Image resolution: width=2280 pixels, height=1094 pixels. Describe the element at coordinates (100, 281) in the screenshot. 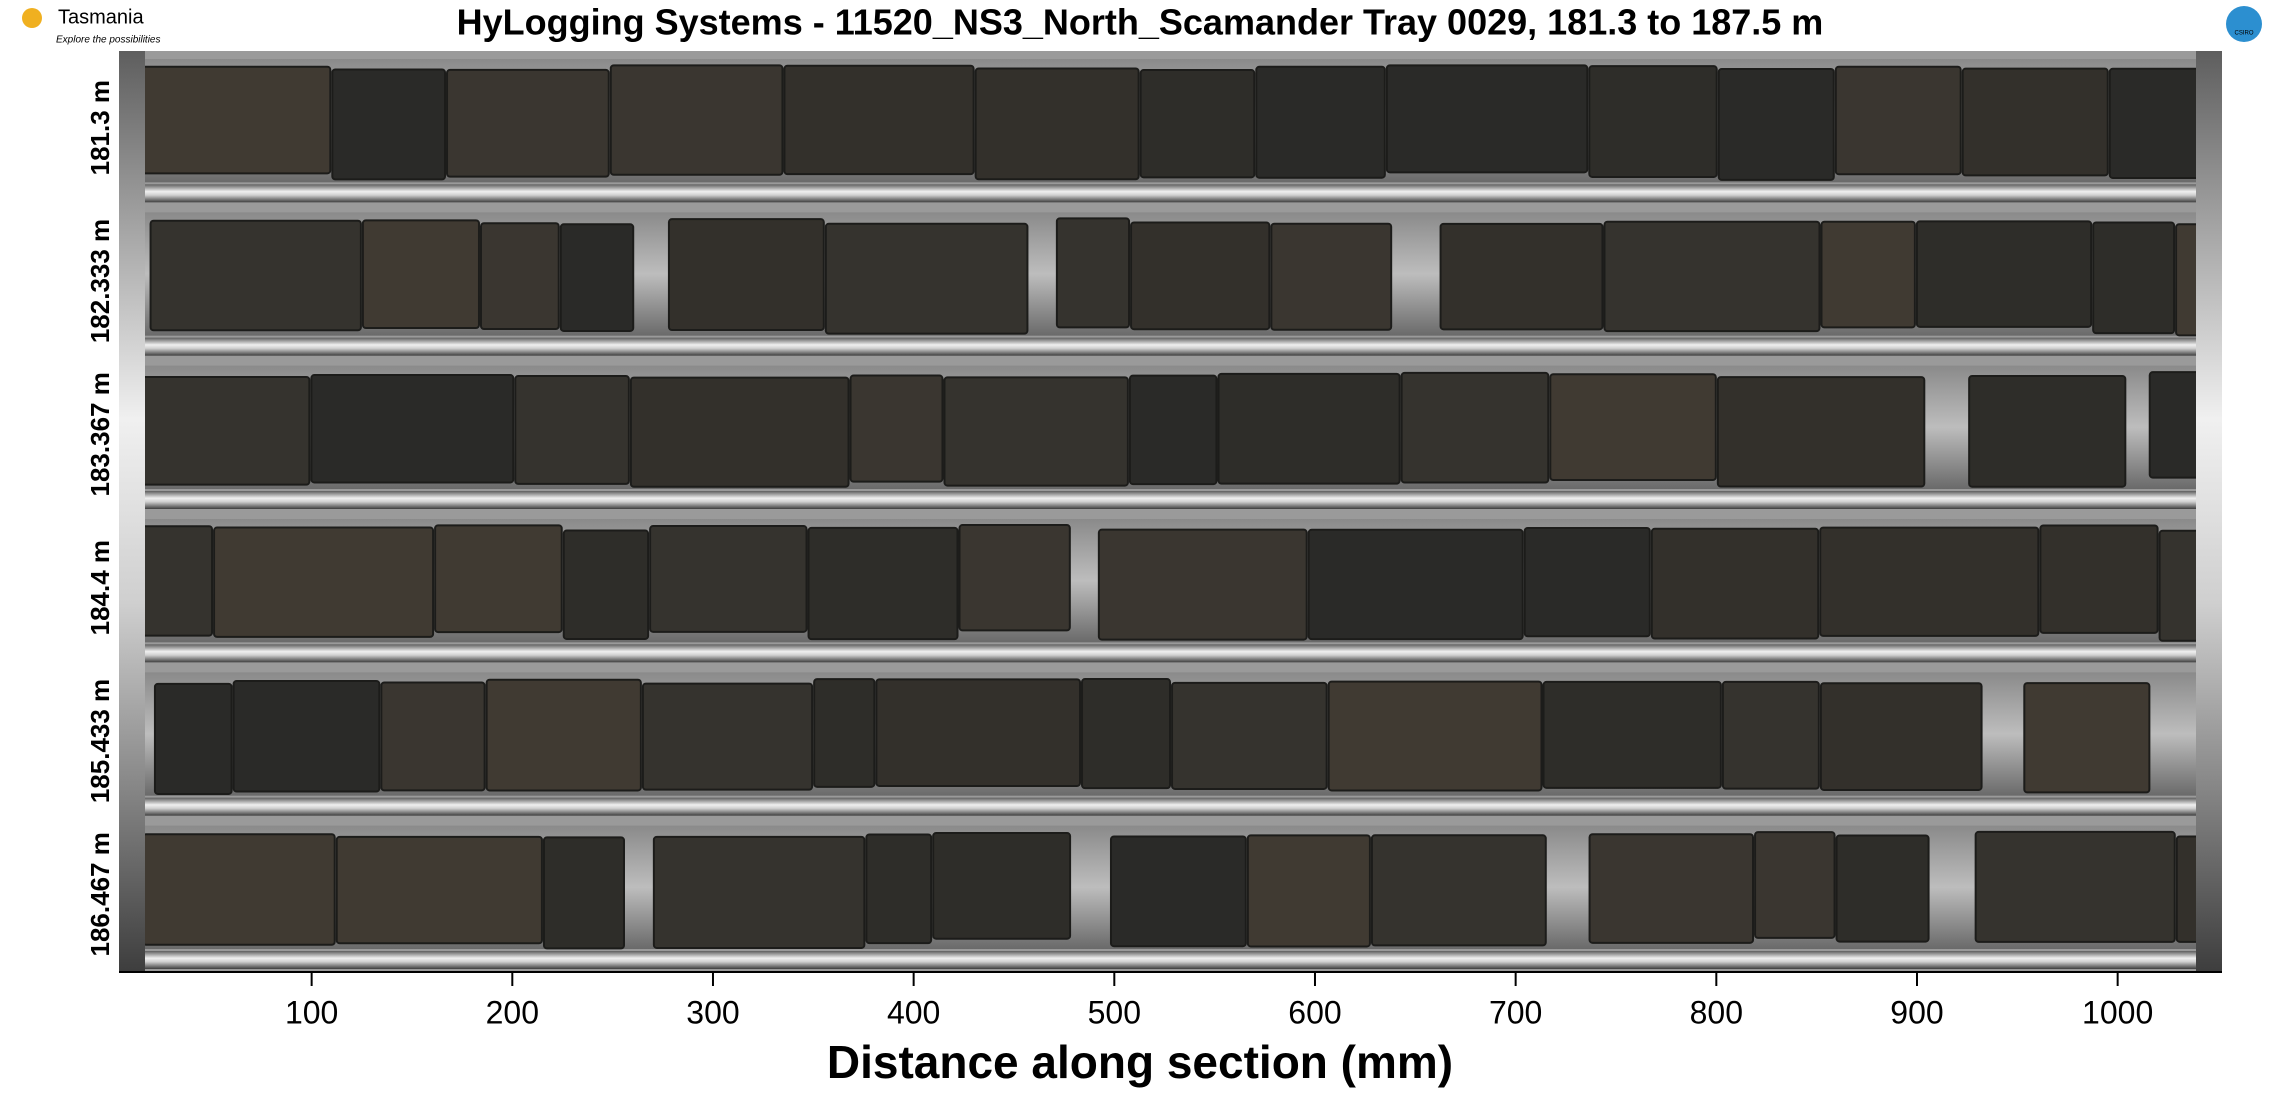

I see `row-depth-label: 182.333 m` at that location.